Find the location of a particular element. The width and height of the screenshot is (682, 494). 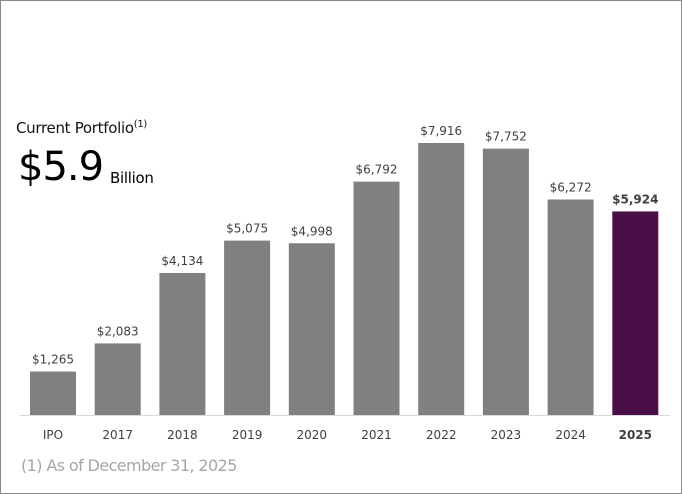

x-tick-label: 2018 is located at coordinates (182, 435).